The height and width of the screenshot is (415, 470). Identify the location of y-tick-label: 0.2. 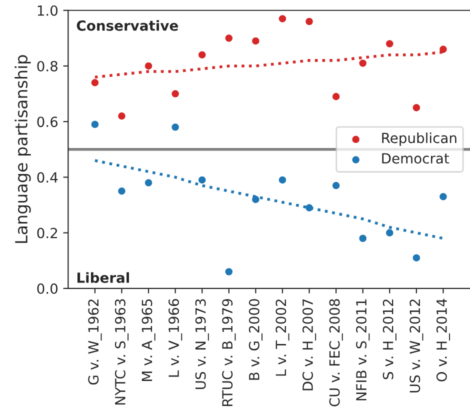
(47, 233).